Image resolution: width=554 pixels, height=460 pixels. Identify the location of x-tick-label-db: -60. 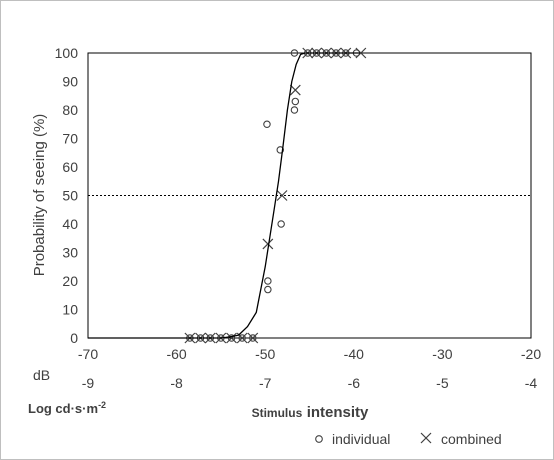
(176, 354).